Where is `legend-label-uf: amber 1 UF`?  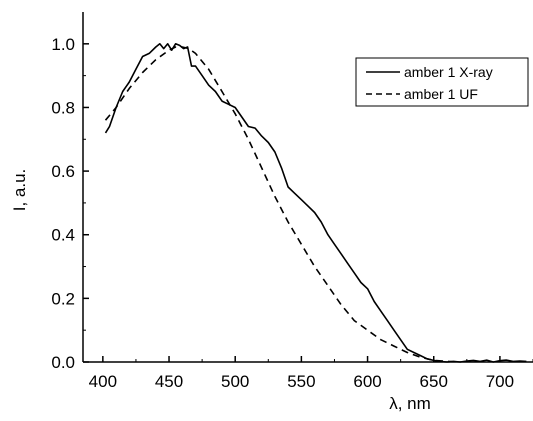 legend-label-uf: amber 1 UF is located at coordinates (441, 94).